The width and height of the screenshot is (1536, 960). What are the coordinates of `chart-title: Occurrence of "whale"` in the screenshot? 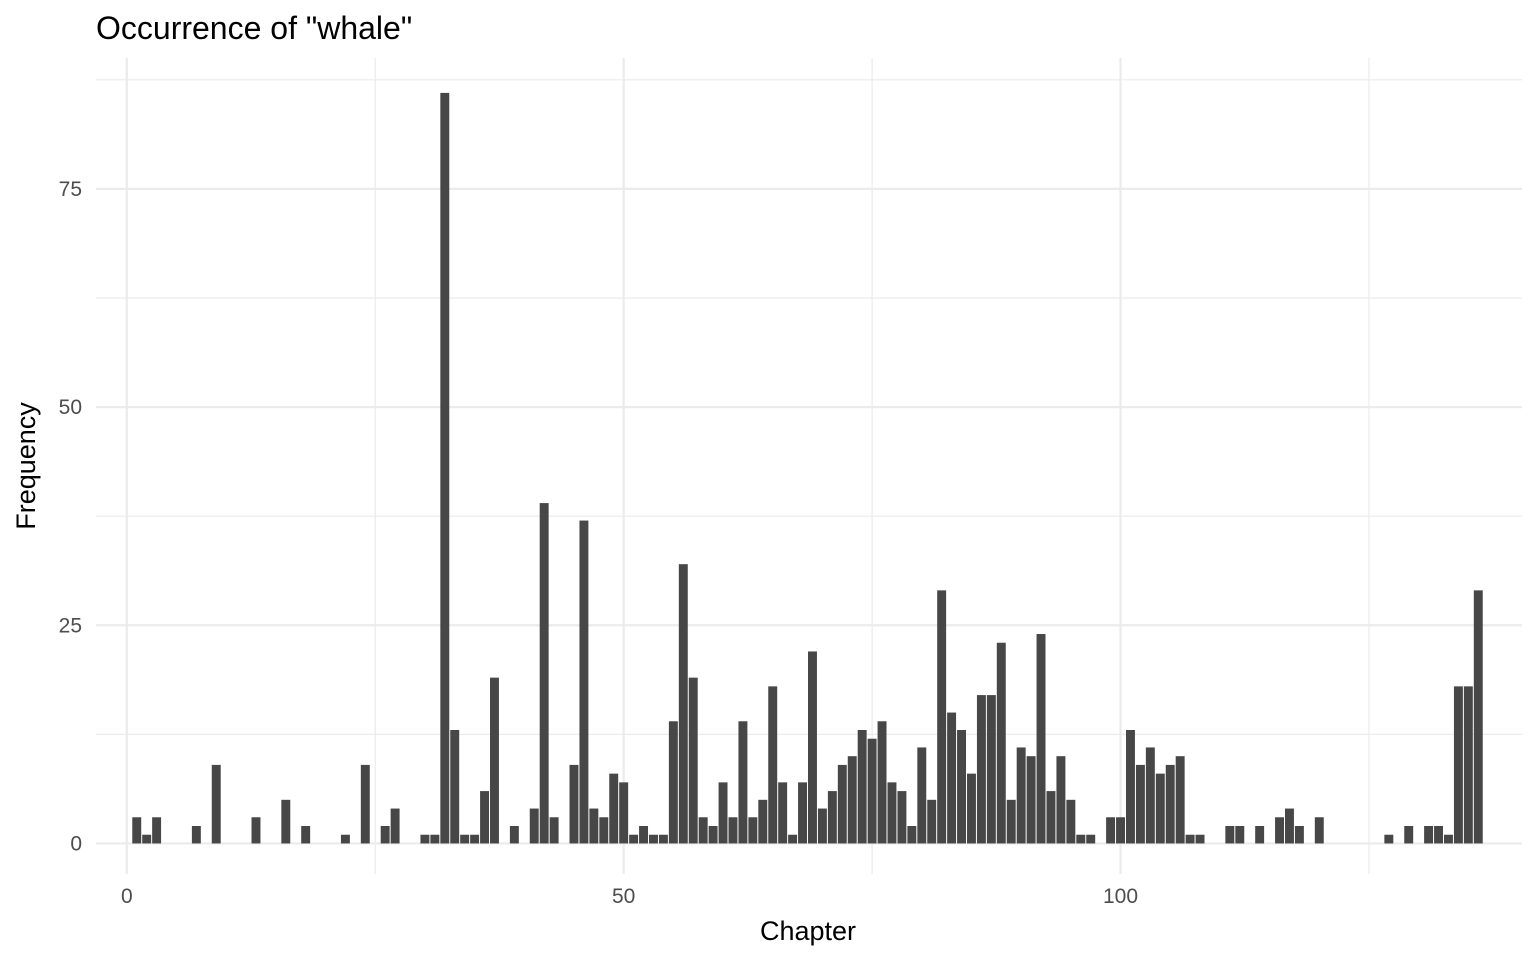 It's located at (254, 28).